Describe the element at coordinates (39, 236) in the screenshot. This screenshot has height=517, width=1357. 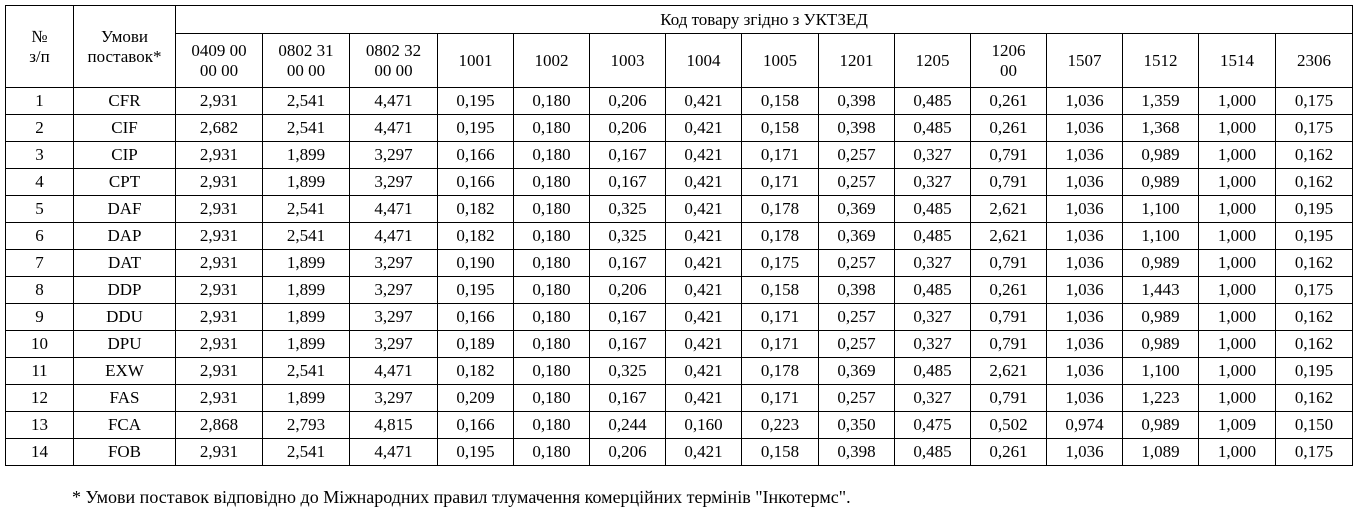
I see `table-cell: 6` at that location.